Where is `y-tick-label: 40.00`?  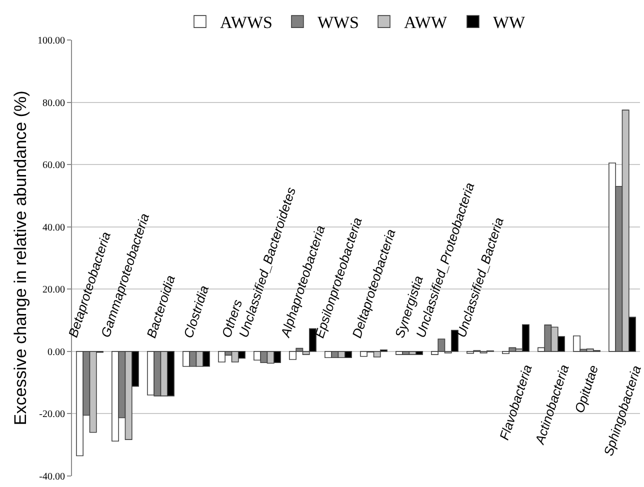
y-tick-label: 40.00 is located at coordinates (53, 228).